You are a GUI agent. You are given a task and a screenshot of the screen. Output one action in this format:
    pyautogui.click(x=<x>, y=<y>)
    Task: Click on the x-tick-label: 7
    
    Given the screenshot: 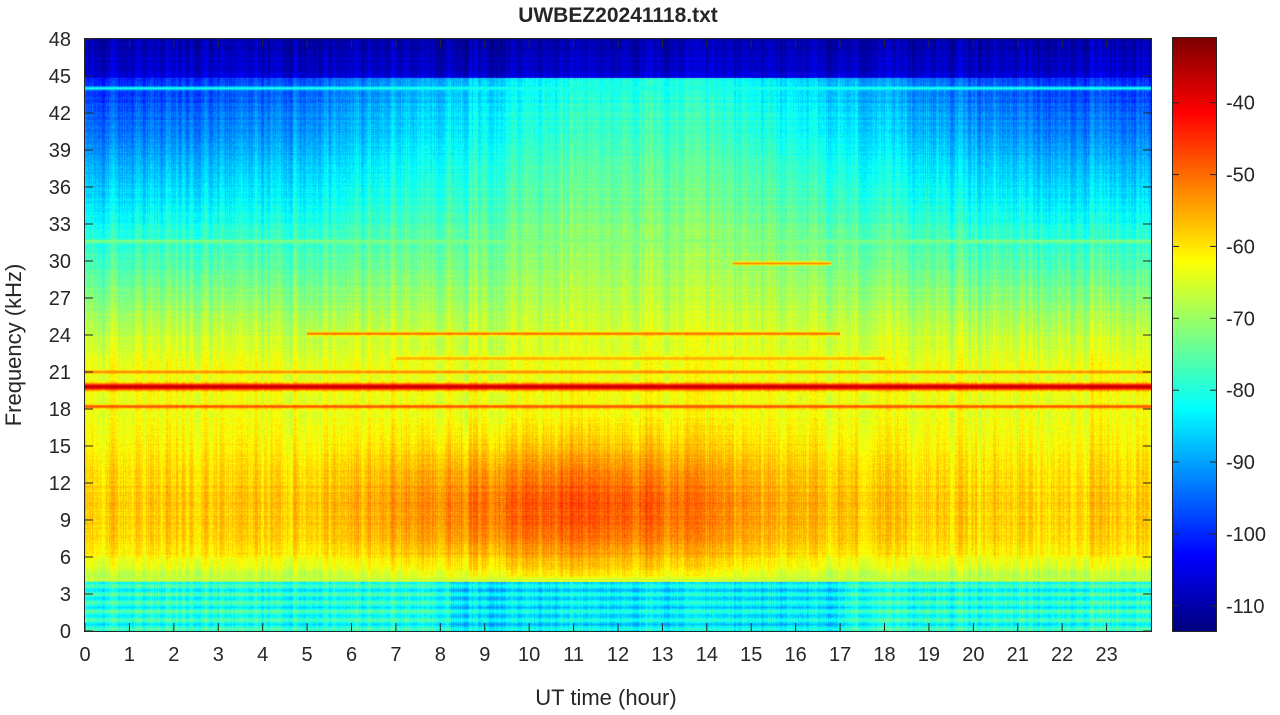 What is the action you would take?
    pyautogui.click(x=395, y=655)
    